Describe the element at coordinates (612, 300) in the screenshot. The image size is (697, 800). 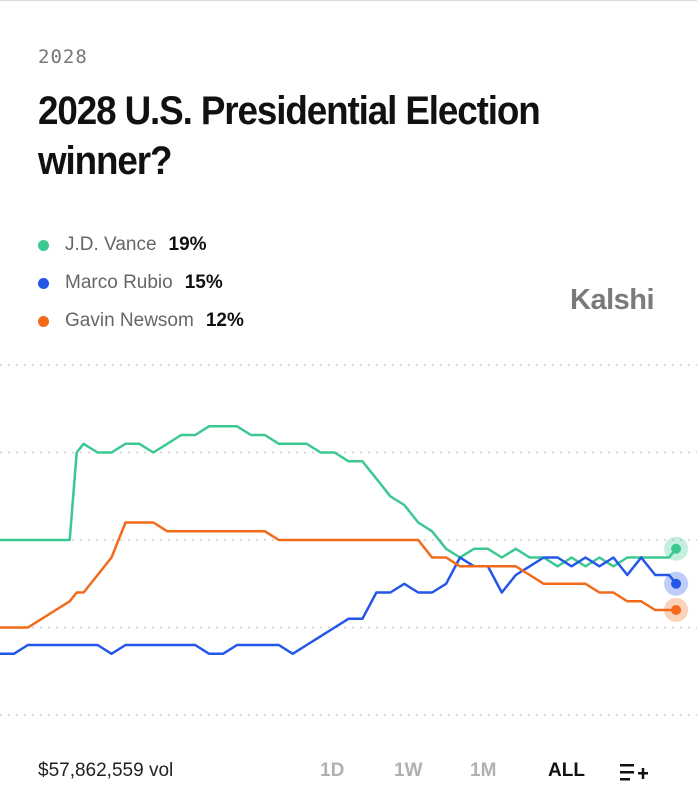
I see `kalshi-logo: Kalshi` at that location.